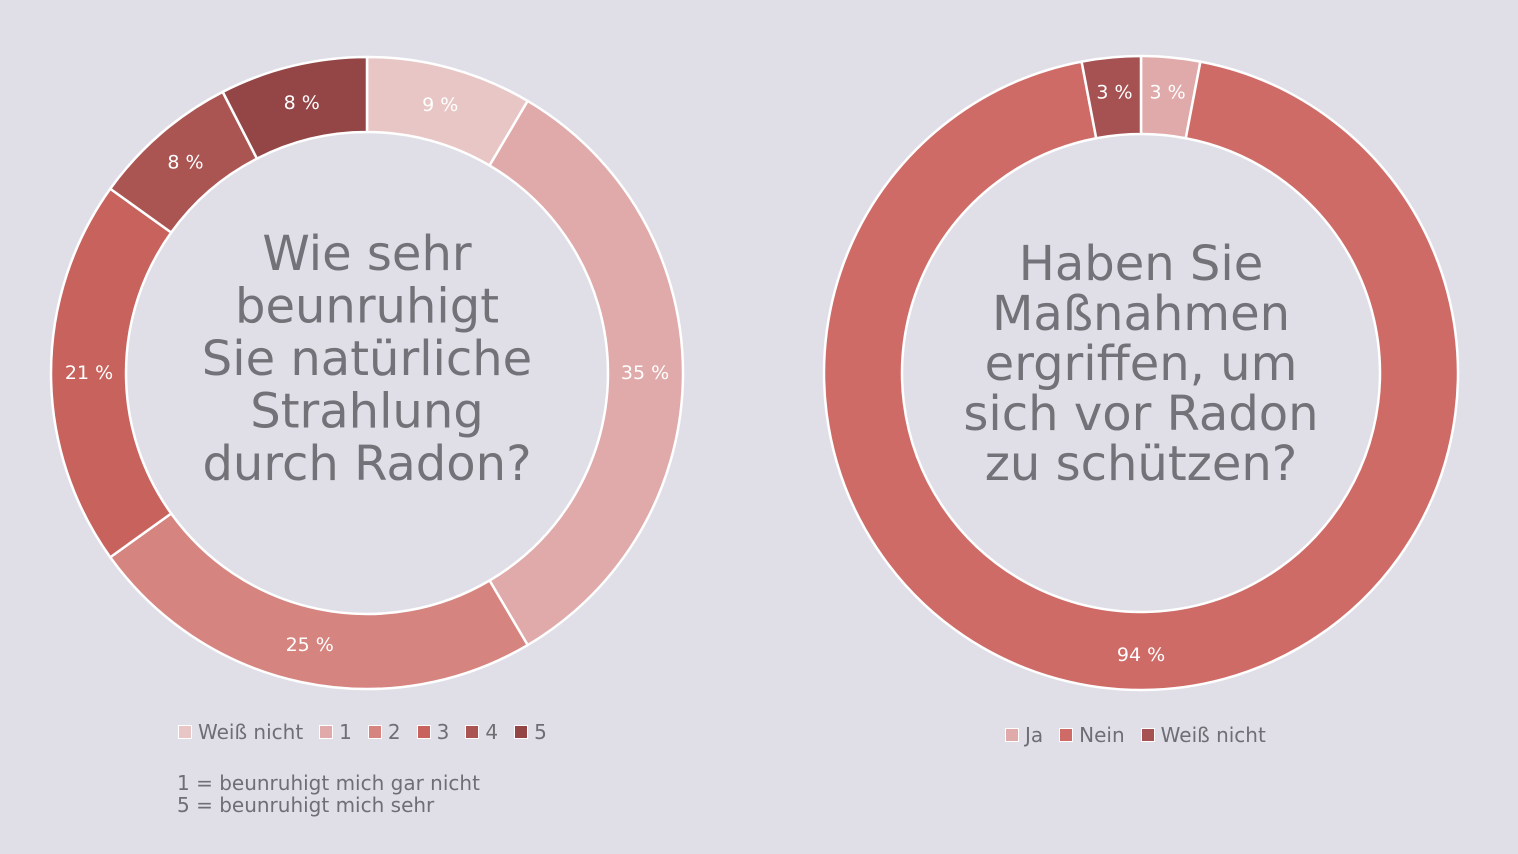  What do you see at coordinates (1141, 314) in the screenshot?
I see `center-title-line: Maßnahmen` at bounding box center [1141, 314].